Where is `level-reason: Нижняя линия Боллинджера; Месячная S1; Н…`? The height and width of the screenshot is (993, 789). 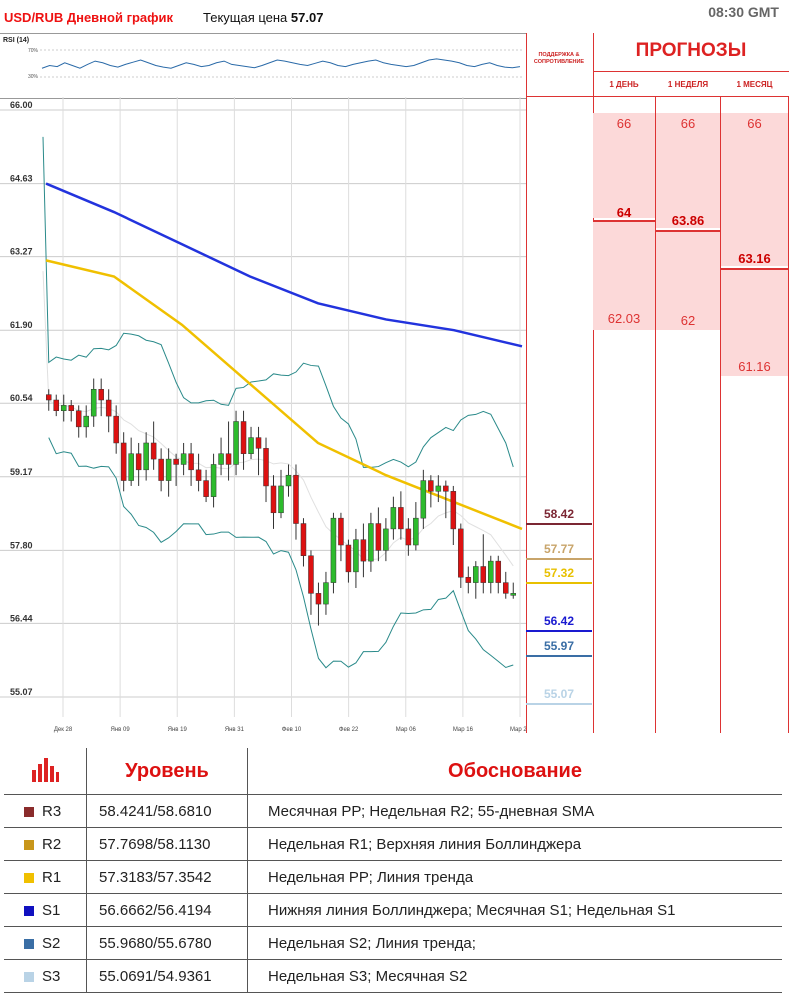
level-reason: Нижняя линия Боллинджера; Месячная S1; Н… is located at coordinates (514, 910).